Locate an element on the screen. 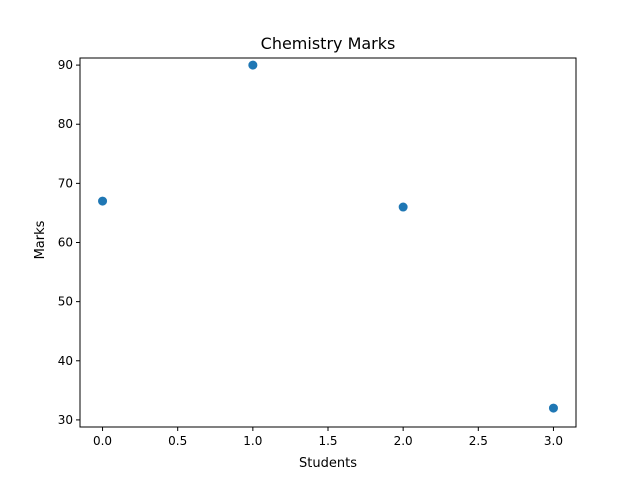 The width and height of the screenshot is (640, 480). y-tick-label: 50 is located at coordinates (65, 302).